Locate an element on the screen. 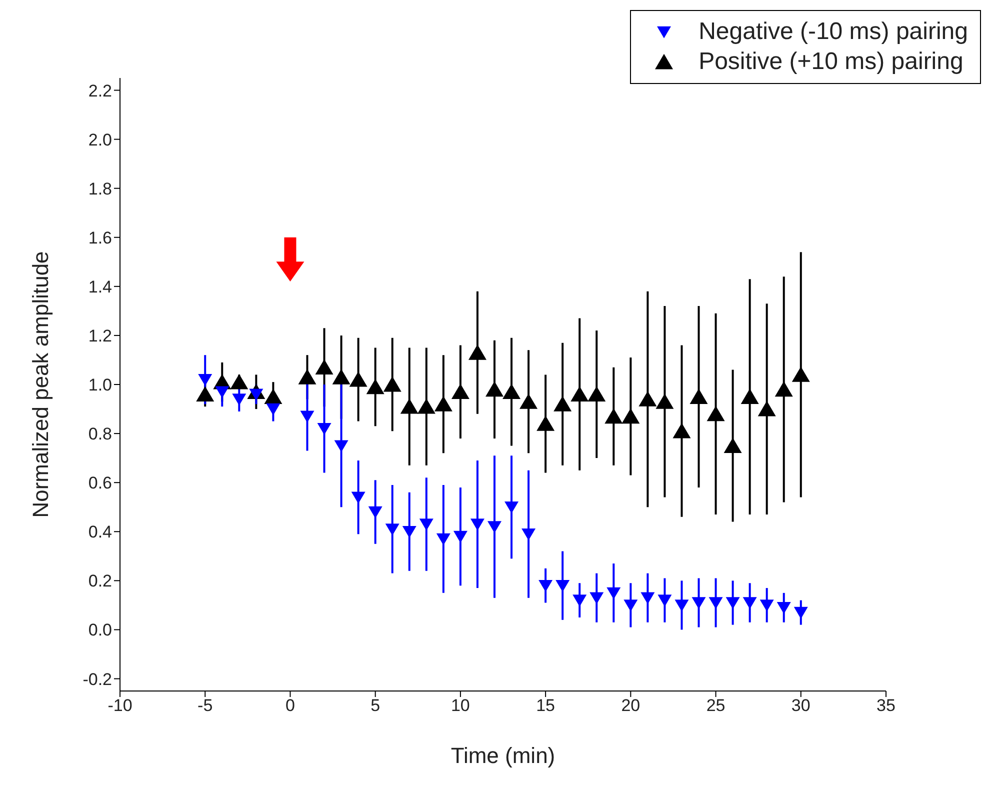 The width and height of the screenshot is (989, 786). x-tick-label: 5 is located at coordinates (375, 706).